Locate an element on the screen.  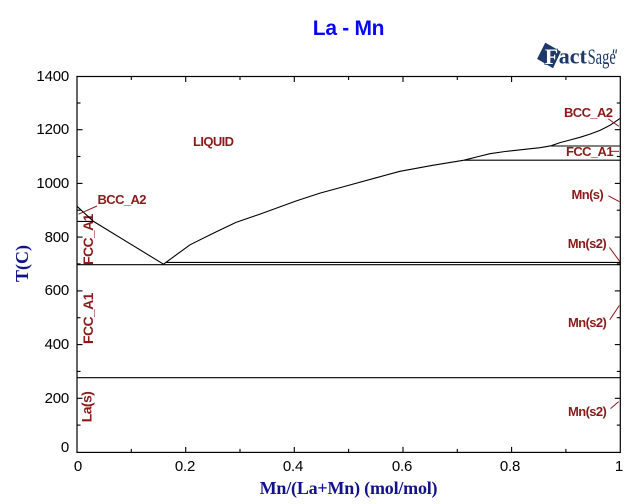
svg-text: F is located at coordinates (551, 56).